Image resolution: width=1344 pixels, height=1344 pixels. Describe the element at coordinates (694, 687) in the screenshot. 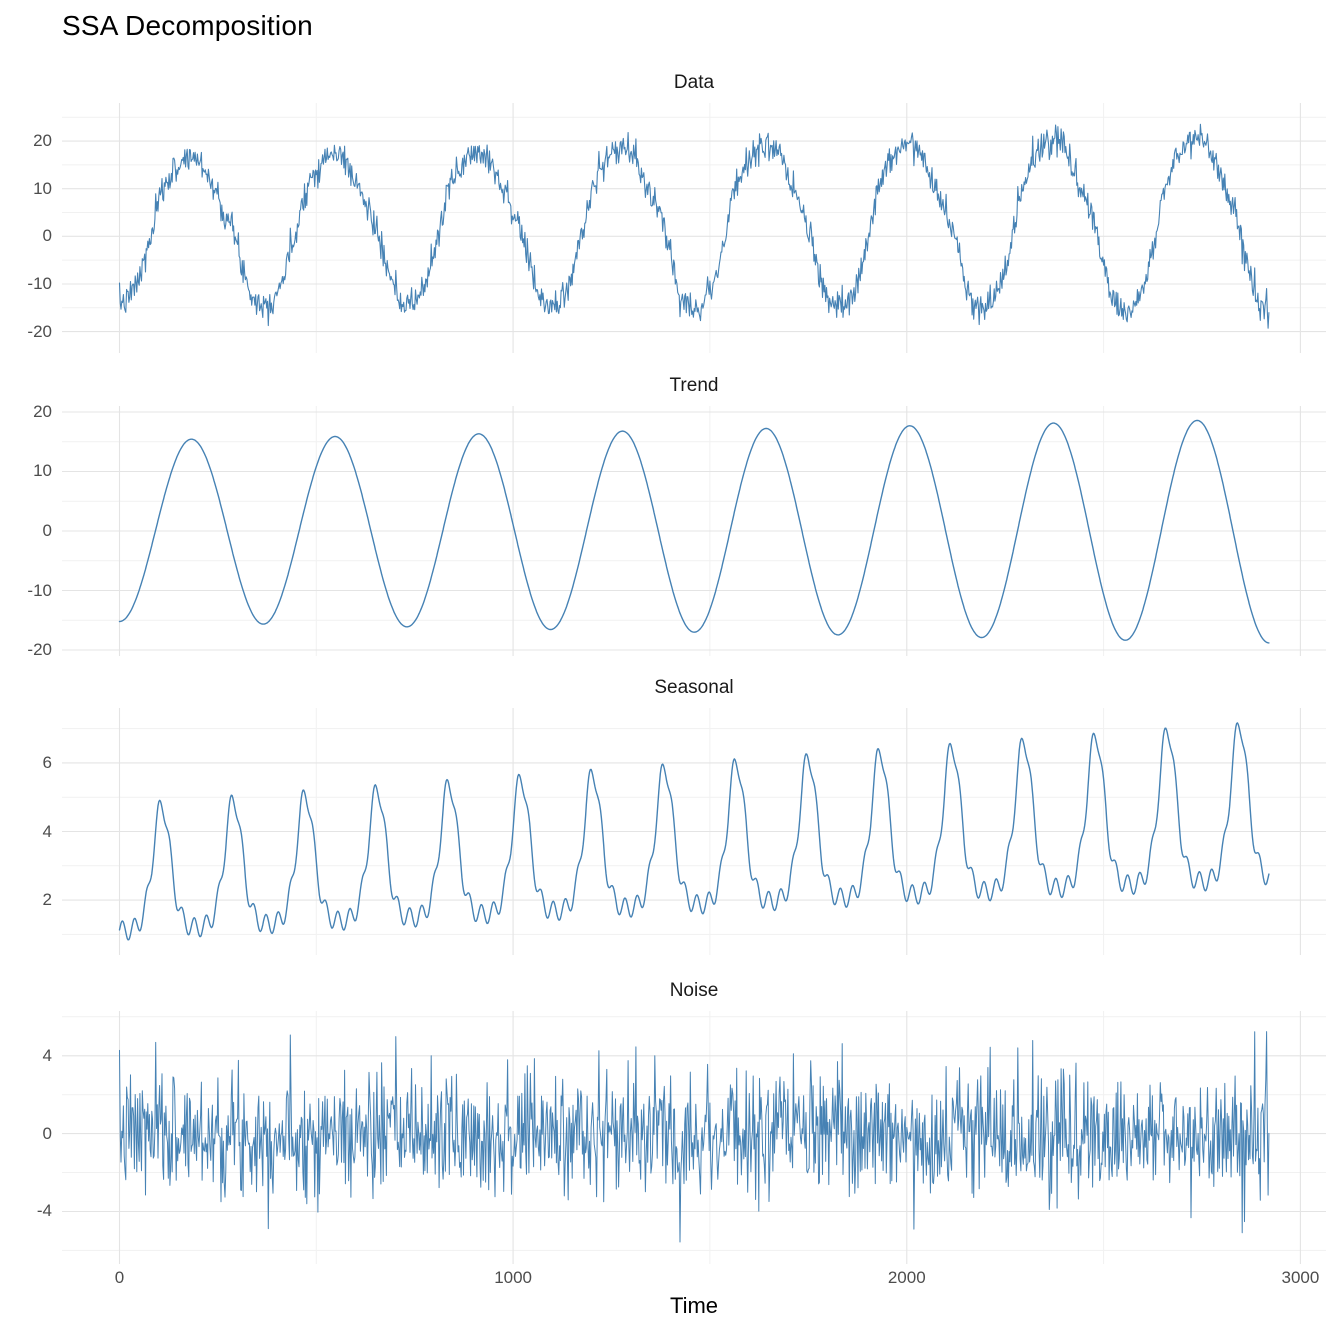

I see `panel-title-seasonal: Seasonal` at that location.